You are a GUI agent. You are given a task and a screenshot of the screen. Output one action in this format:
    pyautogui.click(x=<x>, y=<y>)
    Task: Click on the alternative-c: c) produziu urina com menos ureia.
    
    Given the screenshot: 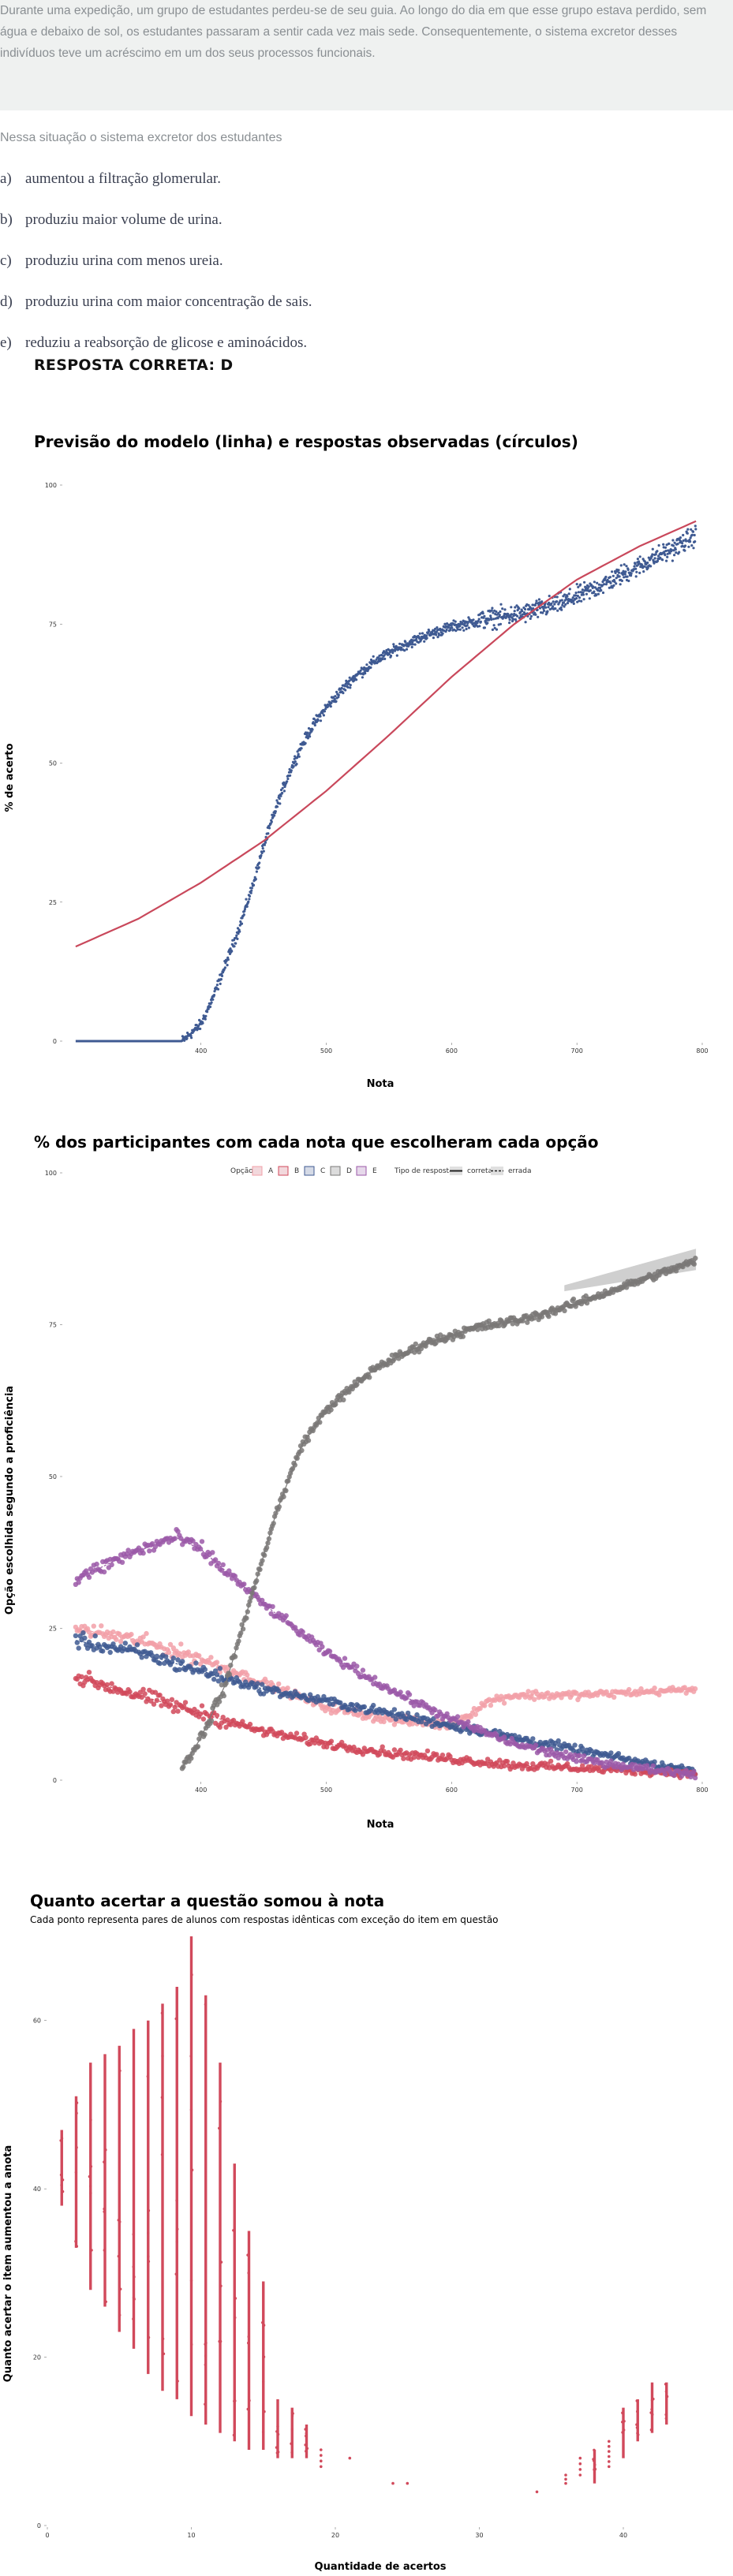 What is the action you would take?
    pyautogui.click(x=112, y=261)
    